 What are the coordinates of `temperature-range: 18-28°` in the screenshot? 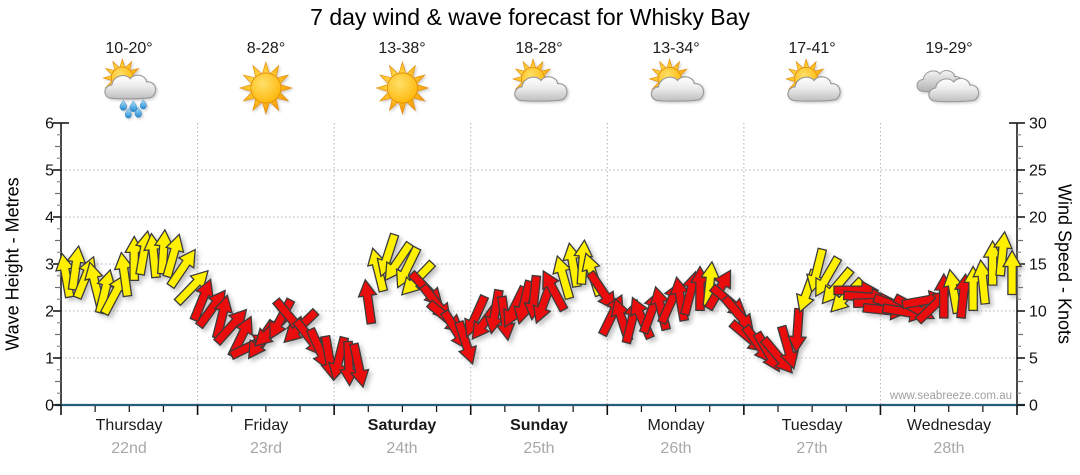 It's located at (539, 48).